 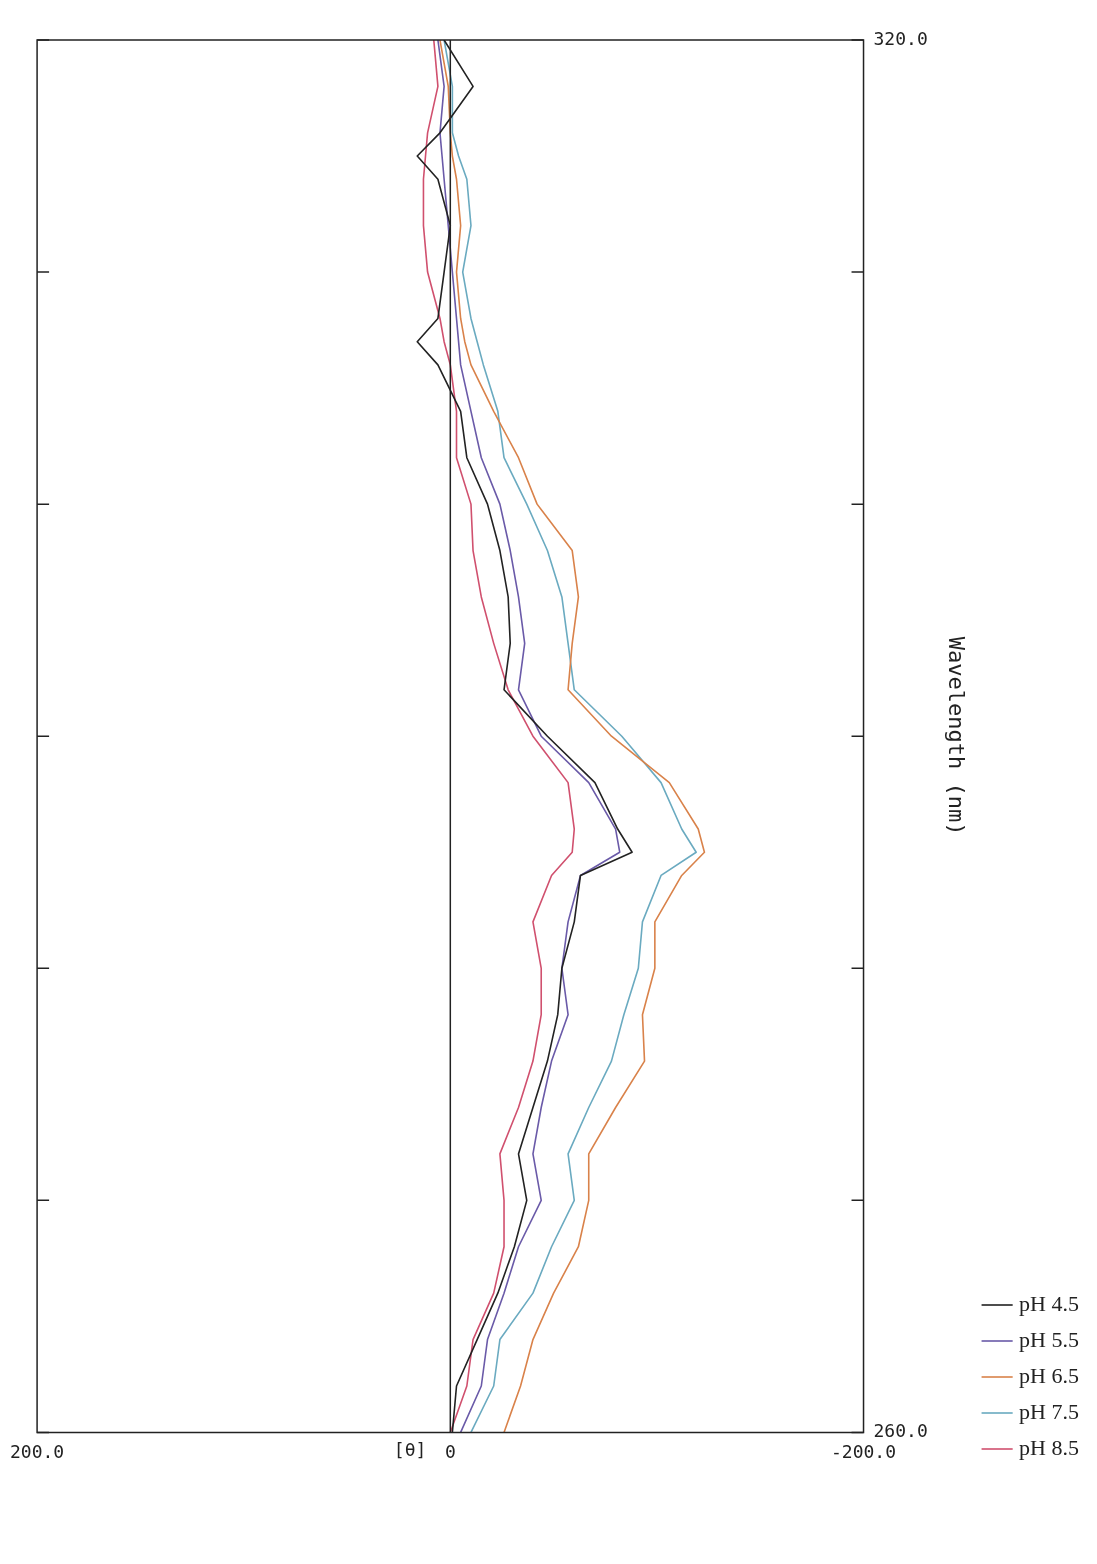 What do you see at coordinates (1049, 1303) in the screenshot?
I see `legend-label: pH 4.5` at bounding box center [1049, 1303].